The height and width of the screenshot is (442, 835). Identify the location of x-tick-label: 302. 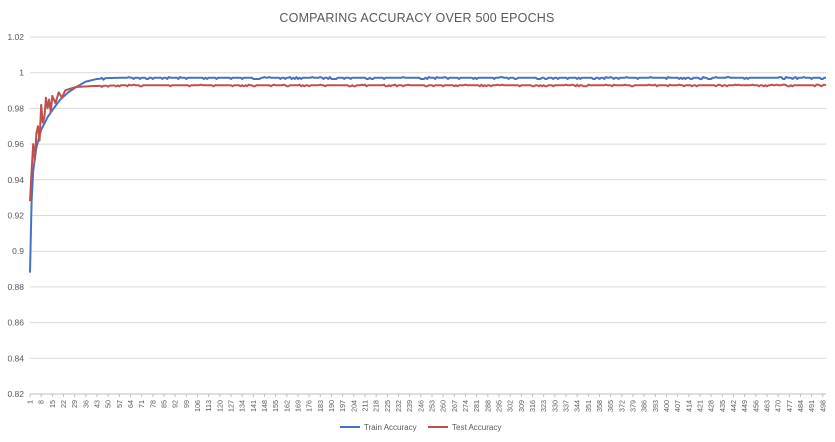
(510, 406).